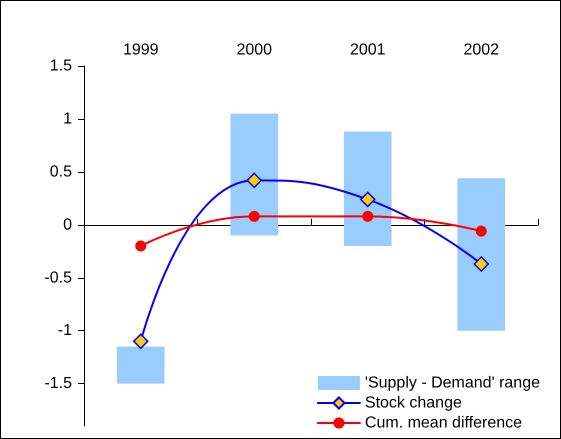 The width and height of the screenshot is (561, 439). Describe the element at coordinates (140, 50) in the screenshot. I see `x-tick-label: 1999` at that location.